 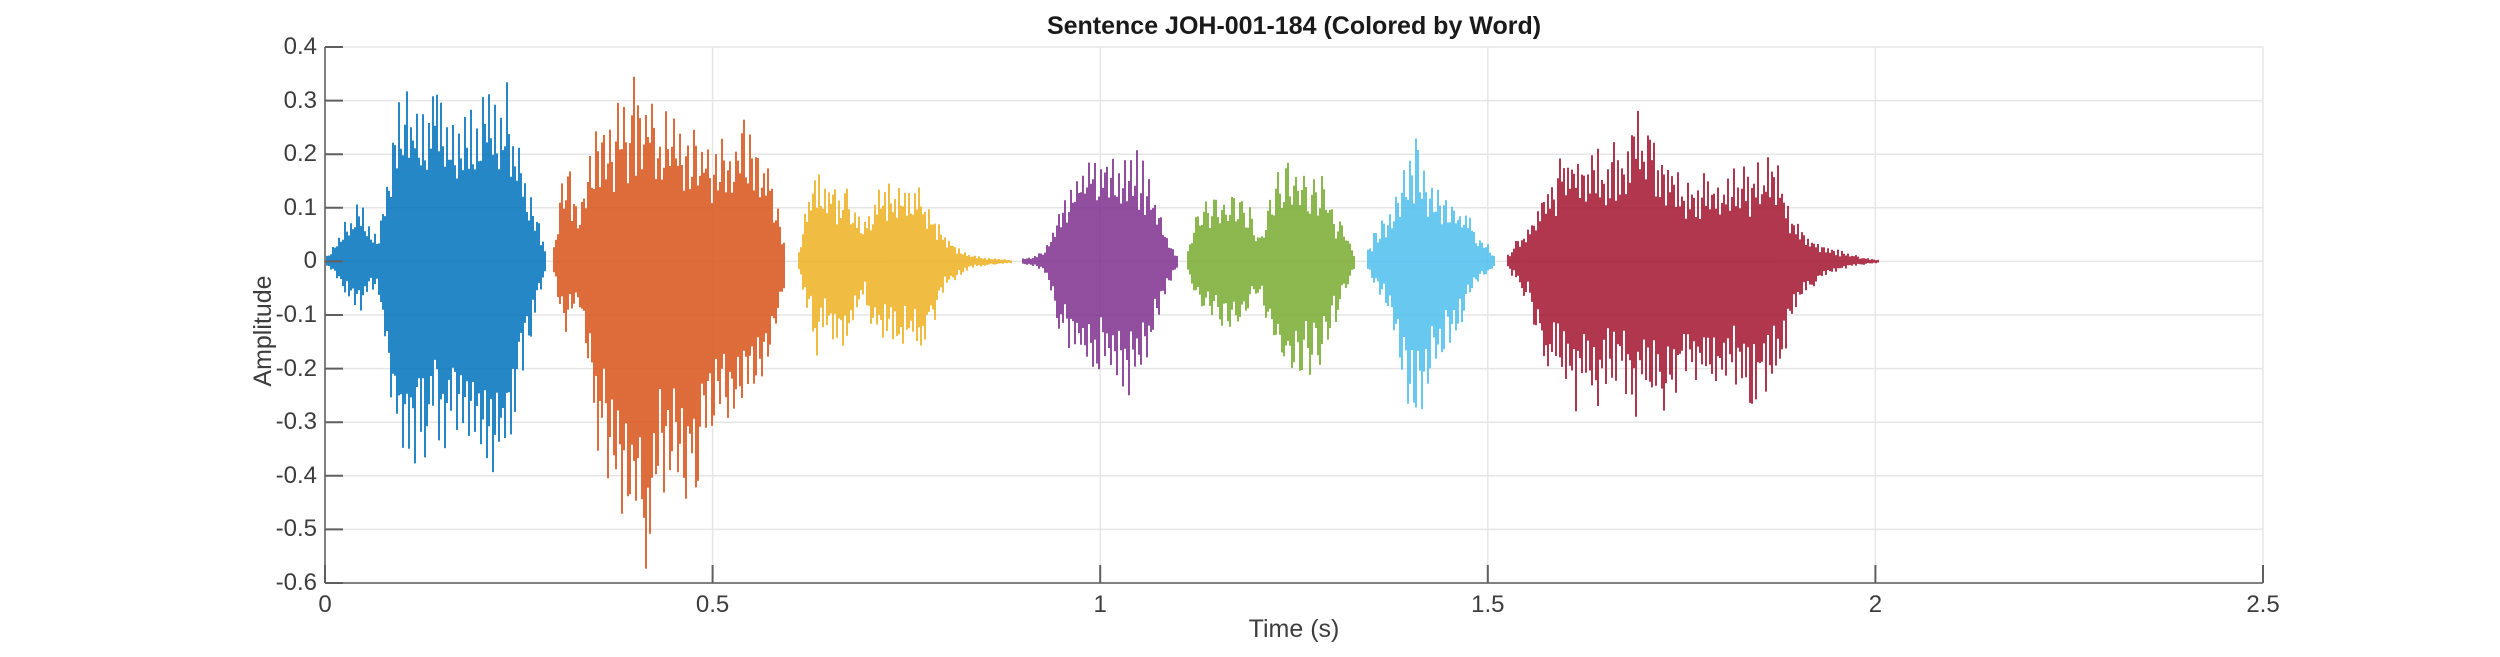 What do you see at coordinates (1488, 604) in the screenshot?
I see `x-tick-label: 1.5` at bounding box center [1488, 604].